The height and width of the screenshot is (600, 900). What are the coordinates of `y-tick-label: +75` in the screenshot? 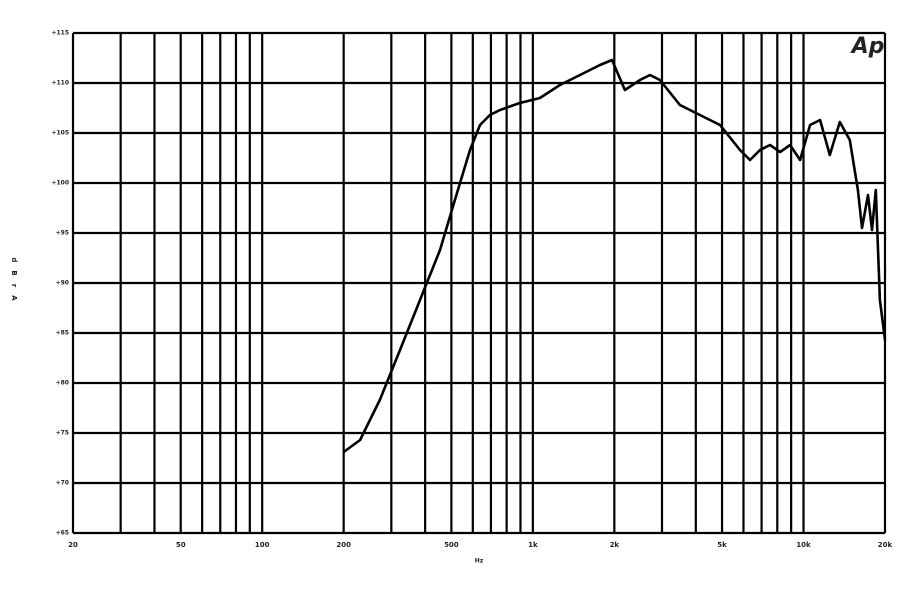 It's located at (62, 433).